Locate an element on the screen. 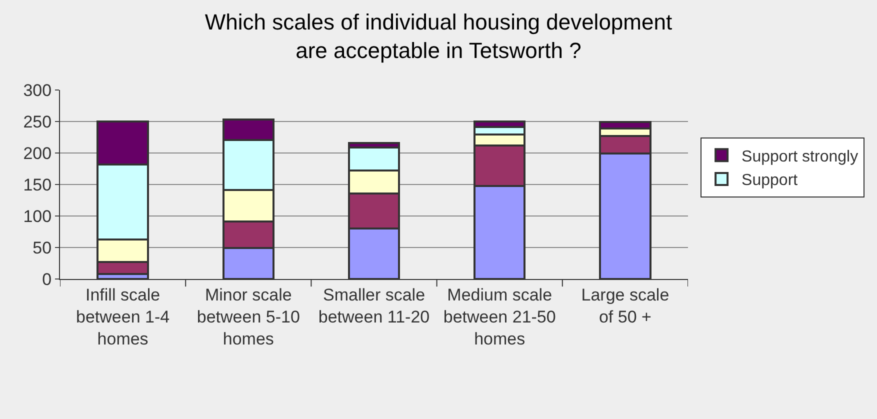 This screenshot has width=877, height=419. x-tick-label: Smaller scale between 11-20 is located at coordinates (374, 305).